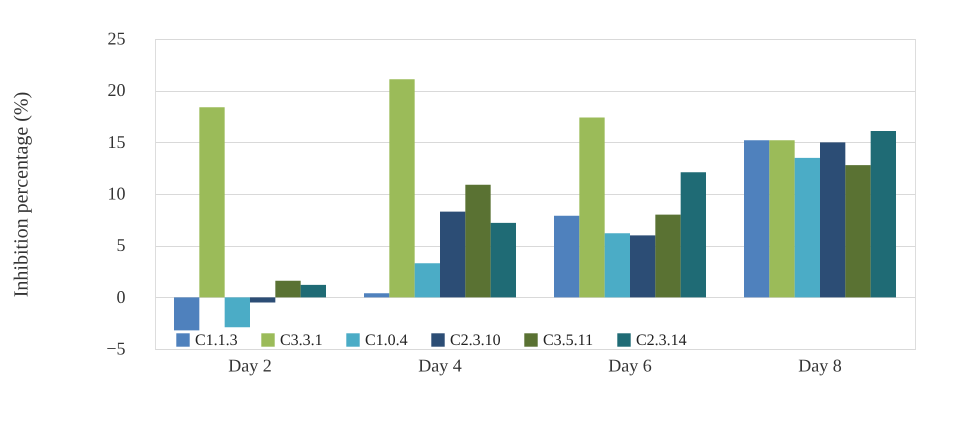 Image resolution: width=954 pixels, height=443 pixels. Describe the element at coordinates (117, 194) in the screenshot. I see `y-tick-label: 10` at that location.